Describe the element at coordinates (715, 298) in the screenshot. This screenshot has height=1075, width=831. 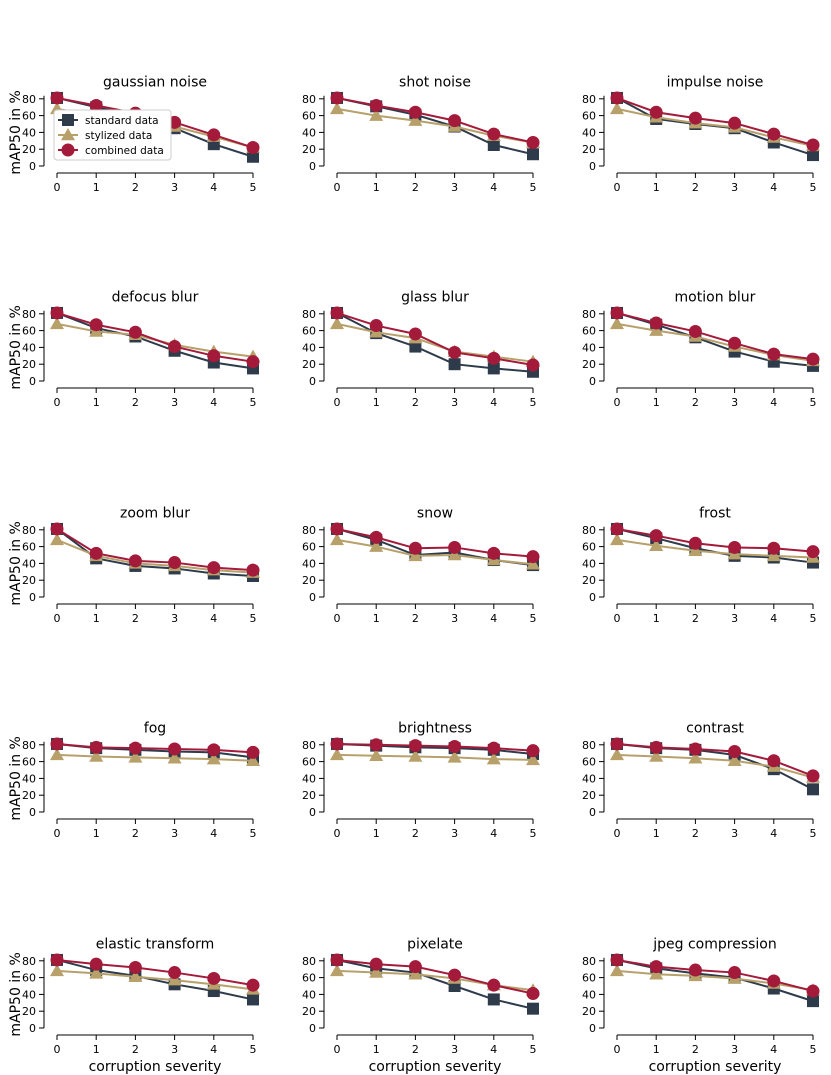
I see `panel-title: motion blur` at that location.